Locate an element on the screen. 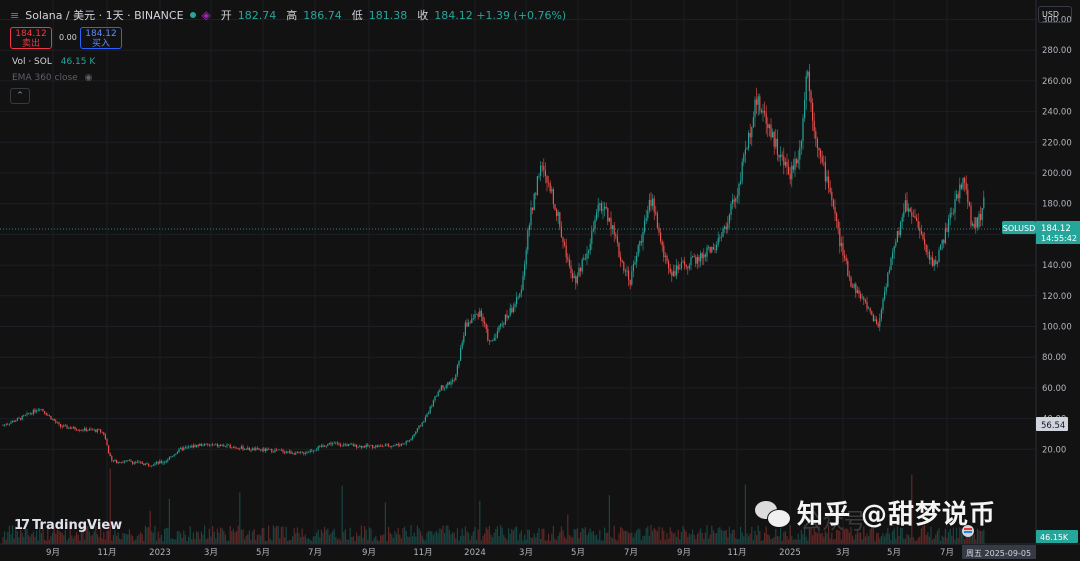 The image size is (1080, 561). ema-indicator: EMA 360 close ◉ is located at coordinates (52, 78).